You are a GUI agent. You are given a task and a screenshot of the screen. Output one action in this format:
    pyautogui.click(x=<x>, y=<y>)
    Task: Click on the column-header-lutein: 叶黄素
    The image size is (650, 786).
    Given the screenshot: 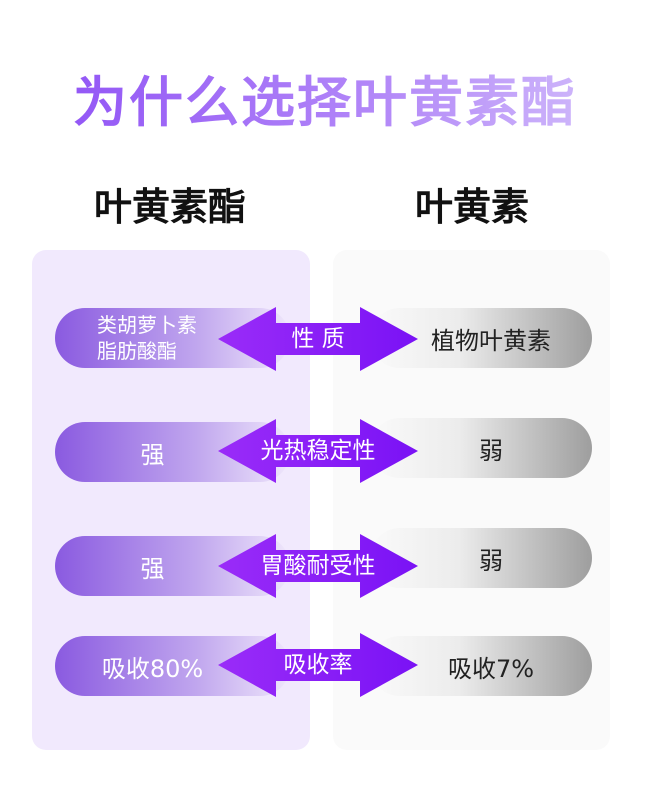 What is the action you would take?
    pyautogui.click(x=471, y=207)
    